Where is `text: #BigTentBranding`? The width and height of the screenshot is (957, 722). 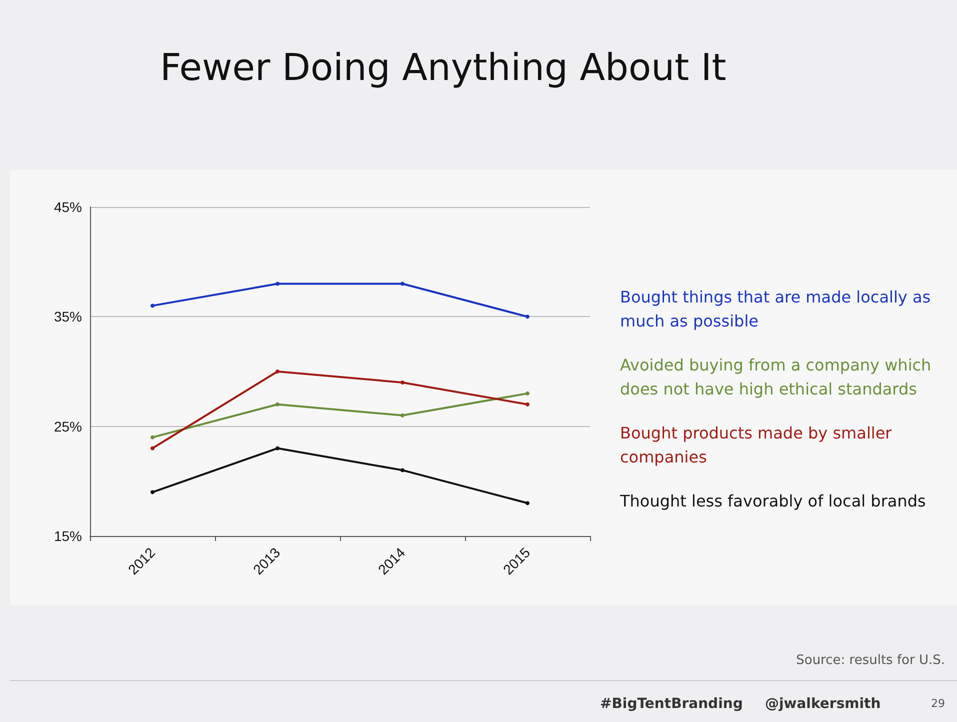 text: #BigTentBranding is located at coordinates (671, 704).